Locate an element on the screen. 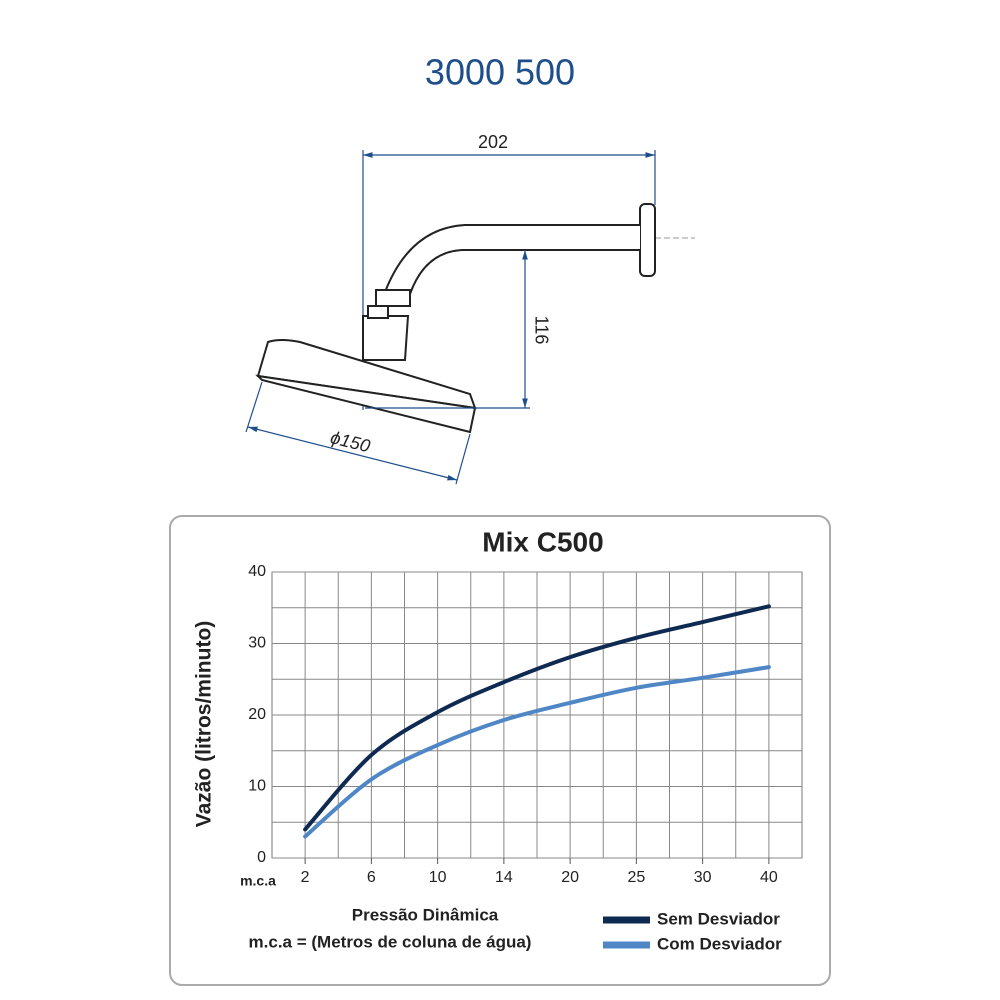 The height and width of the screenshot is (1000, 1000). product-title: 3000 500 is located at coordinates (500, 72).